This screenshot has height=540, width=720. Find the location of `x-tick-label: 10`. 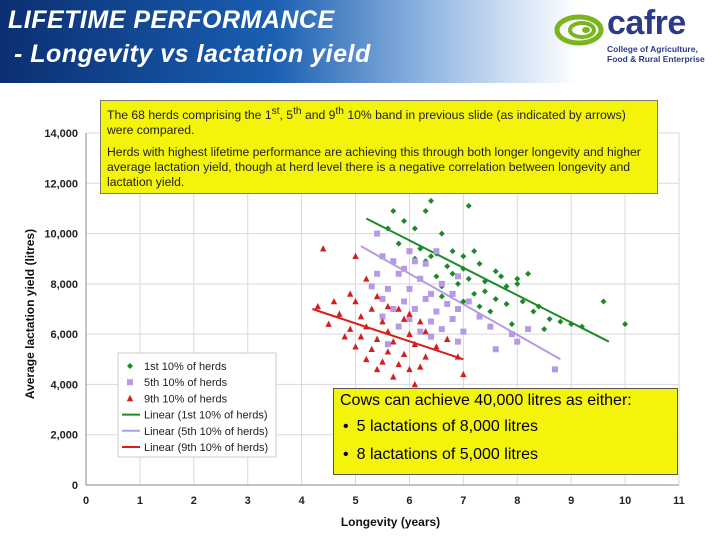

x-tick-label: 10 is located at coordinates (625, 501).